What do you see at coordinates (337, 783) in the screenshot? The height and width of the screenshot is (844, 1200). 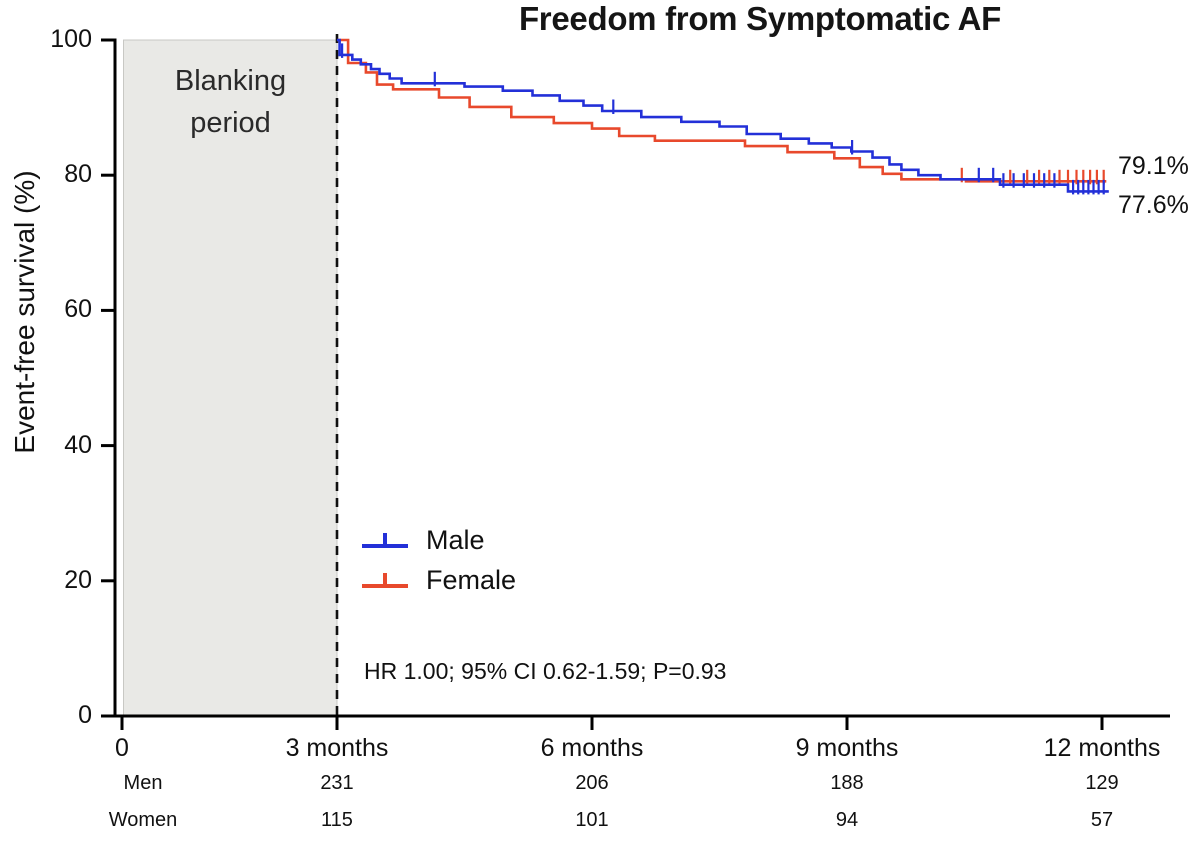 I see `risk-count: 231` at bounding box center [337, 783].